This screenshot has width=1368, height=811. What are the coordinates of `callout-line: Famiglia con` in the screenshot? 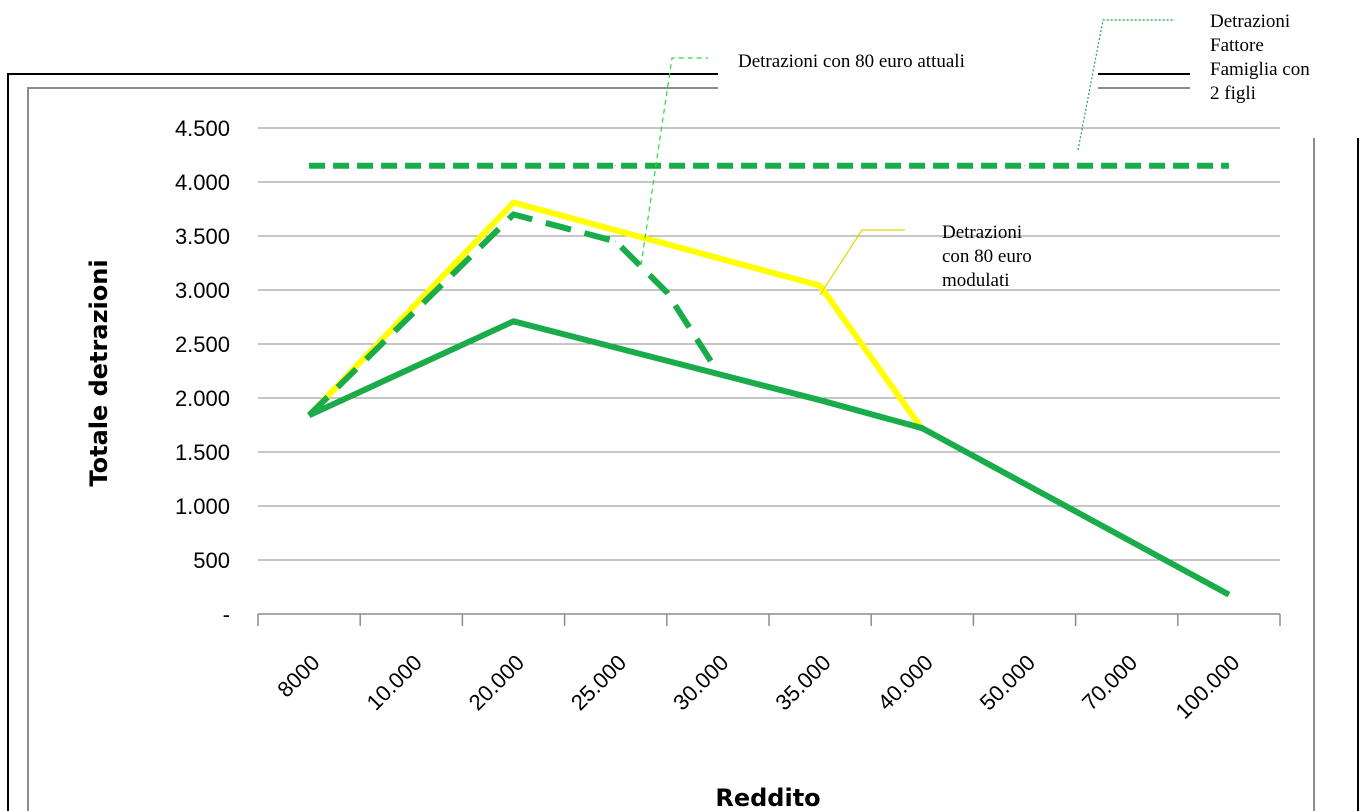 It's located at (1260, 69).